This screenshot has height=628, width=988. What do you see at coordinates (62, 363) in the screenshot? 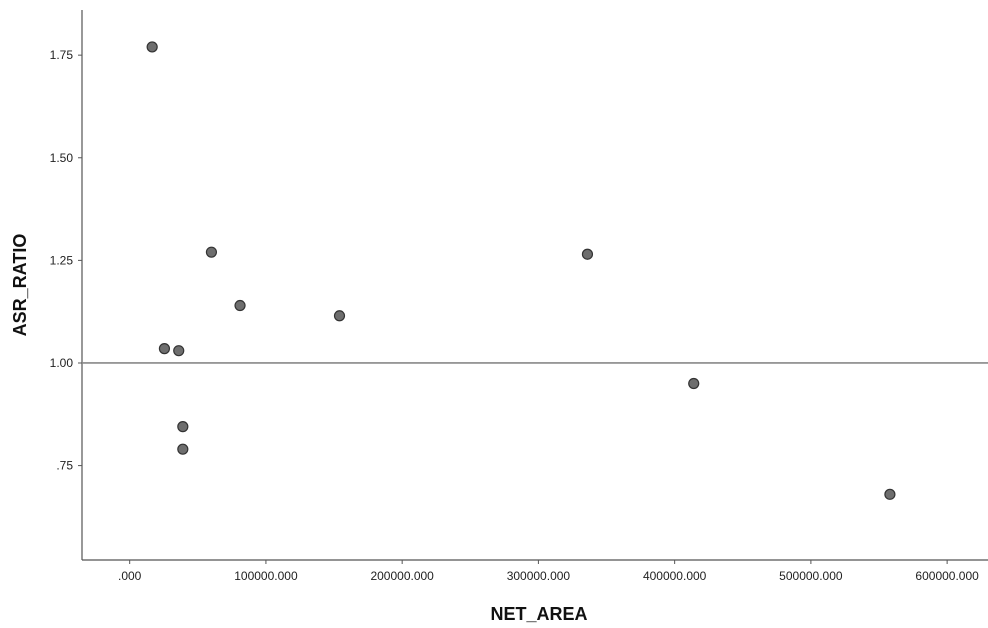
I see `y-tick-label: 1.00` at bounding box center [62, 363].